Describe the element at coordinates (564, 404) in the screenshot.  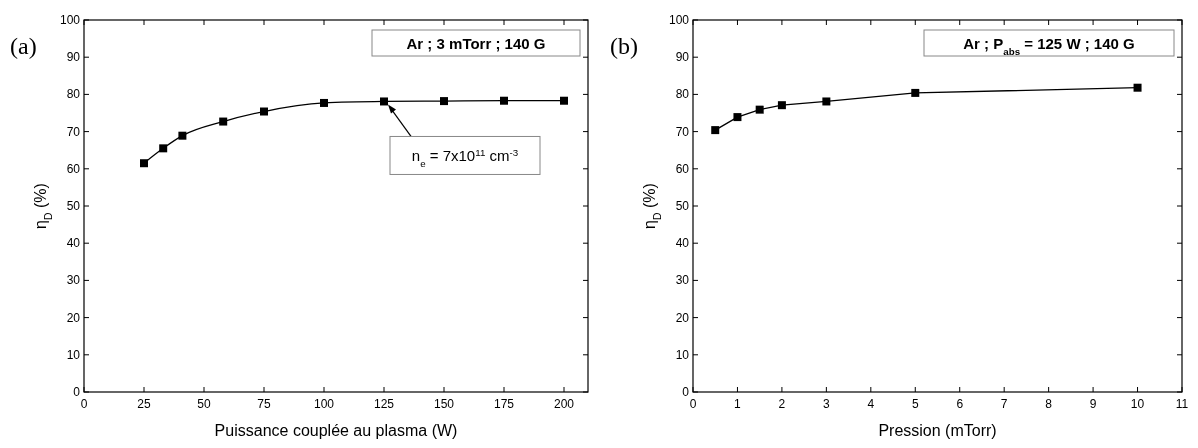
I see `x-tick-label: 200` at that location.